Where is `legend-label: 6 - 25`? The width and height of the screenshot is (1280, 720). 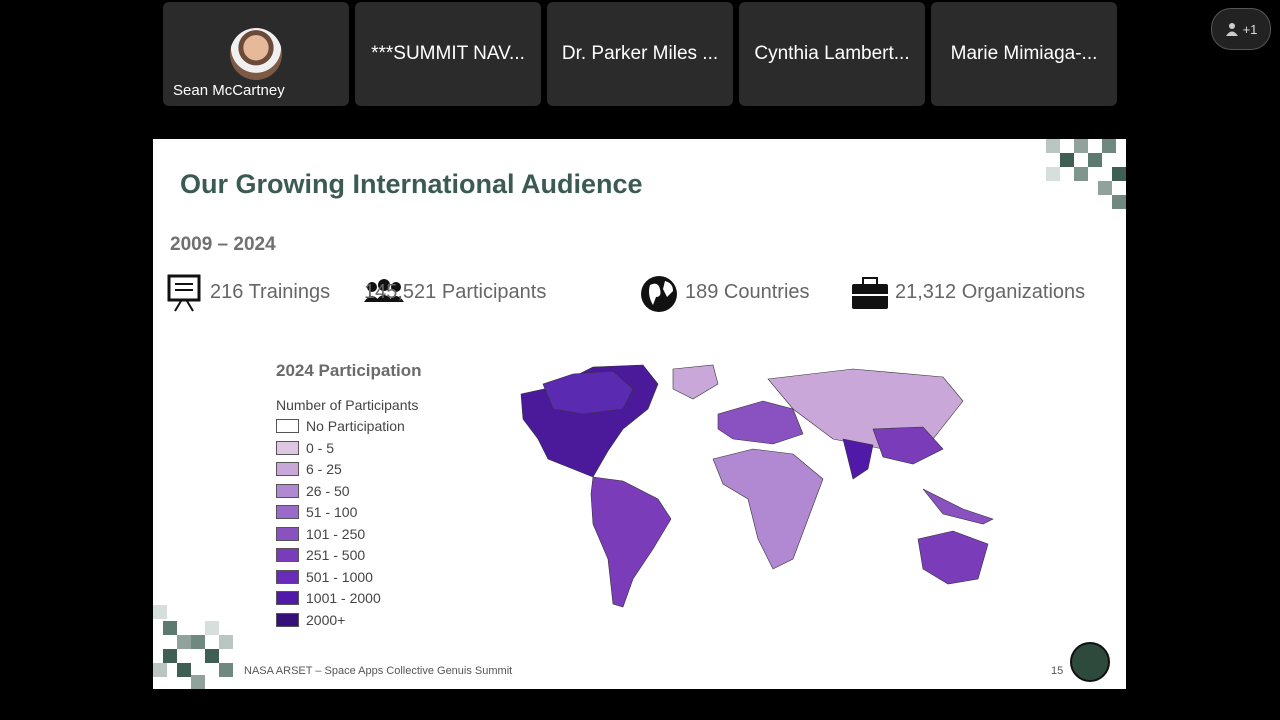 legend-label: 6 - 25 is located at coordinates (324, 469).